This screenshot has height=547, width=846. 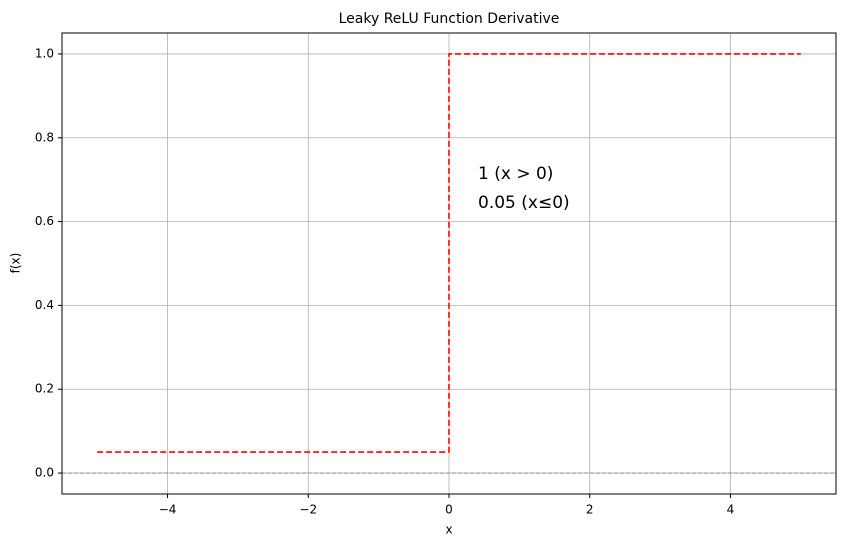 I want to click on y-tick-label: 0.0, so click(x=44, y=473).